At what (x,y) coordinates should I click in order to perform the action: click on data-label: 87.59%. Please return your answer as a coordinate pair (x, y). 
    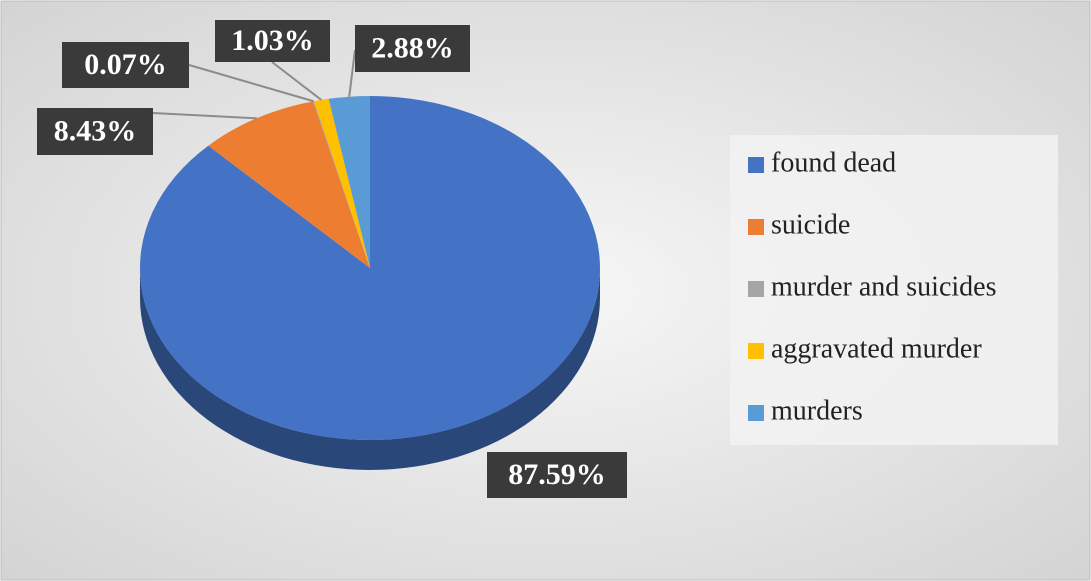
    Looking at the image, I should click on (557, 474).